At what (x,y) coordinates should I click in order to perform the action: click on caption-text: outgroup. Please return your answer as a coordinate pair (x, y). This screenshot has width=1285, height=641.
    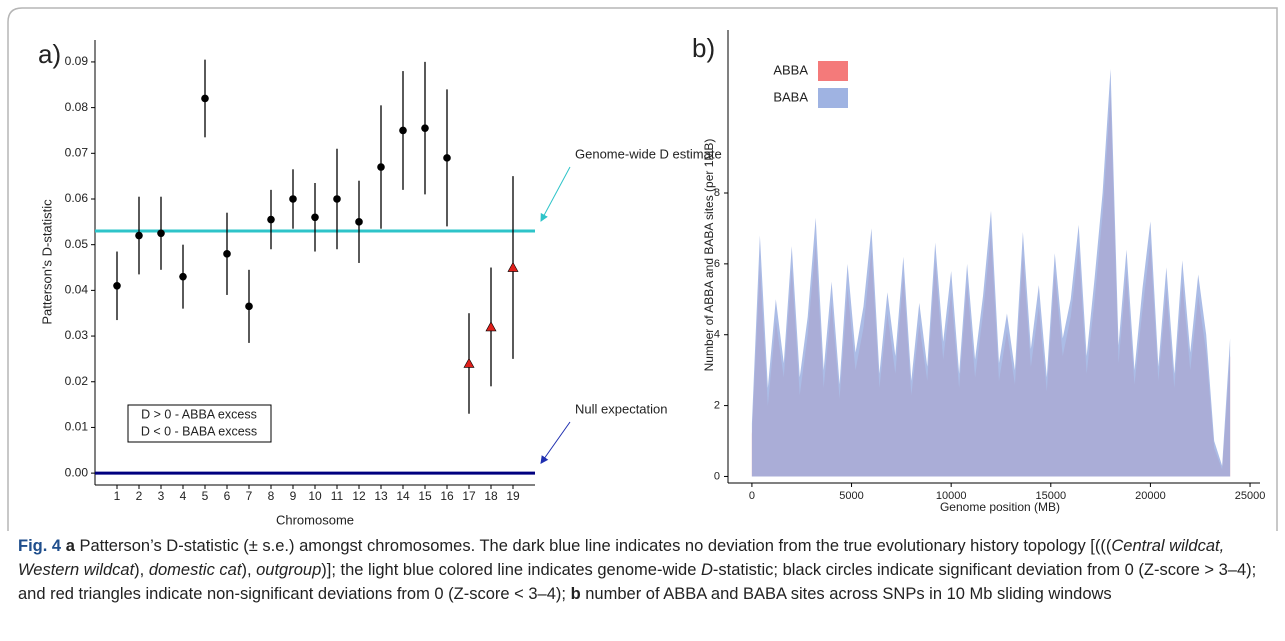
    Looking at the image, I should click on (289, 570).